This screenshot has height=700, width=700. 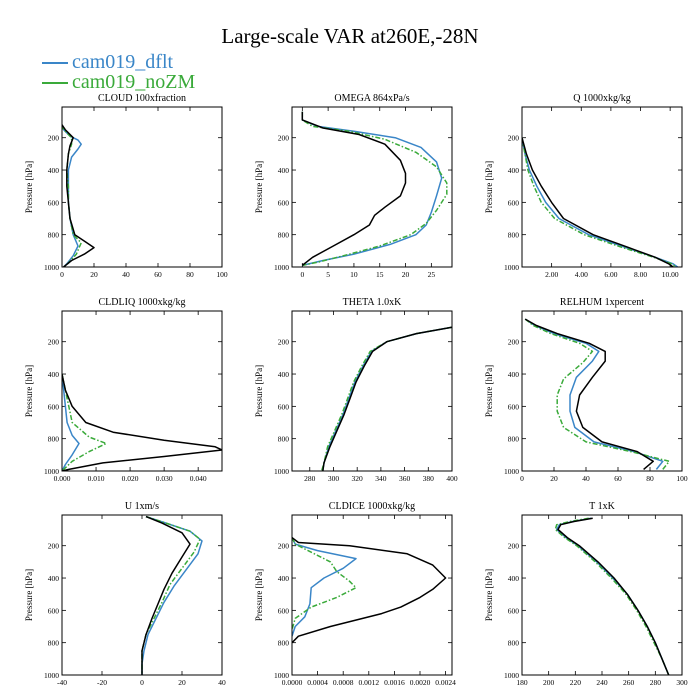 What do you see at coordinates (142, 506) in the screenshot?
I see `panel-title: U 1xm/s` at bounding box center [142, 506].